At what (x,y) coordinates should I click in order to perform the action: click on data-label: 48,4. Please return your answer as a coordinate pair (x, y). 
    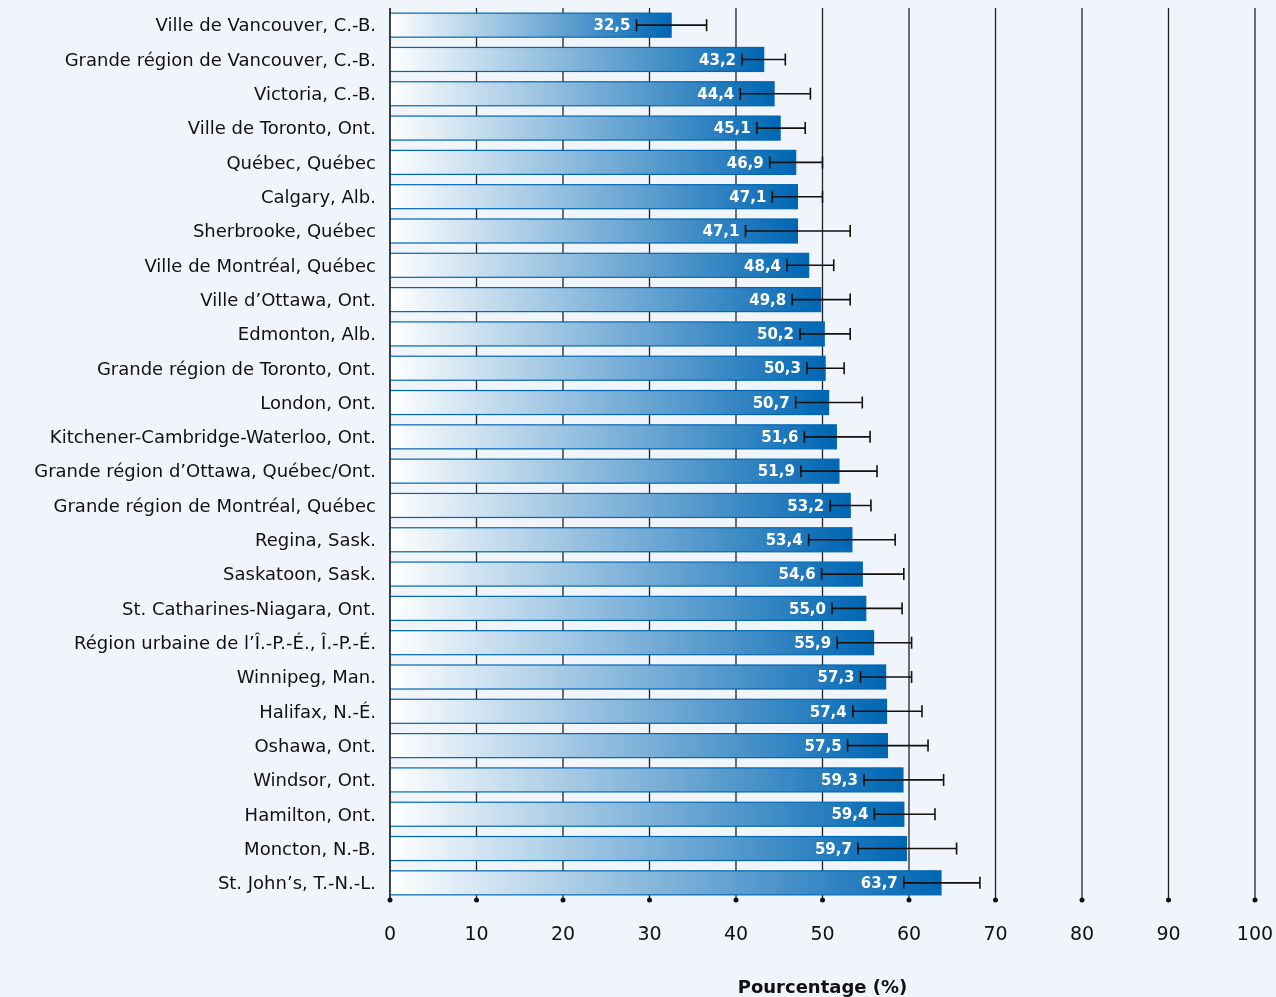
    Looking at the image, I should click on (763, 265).